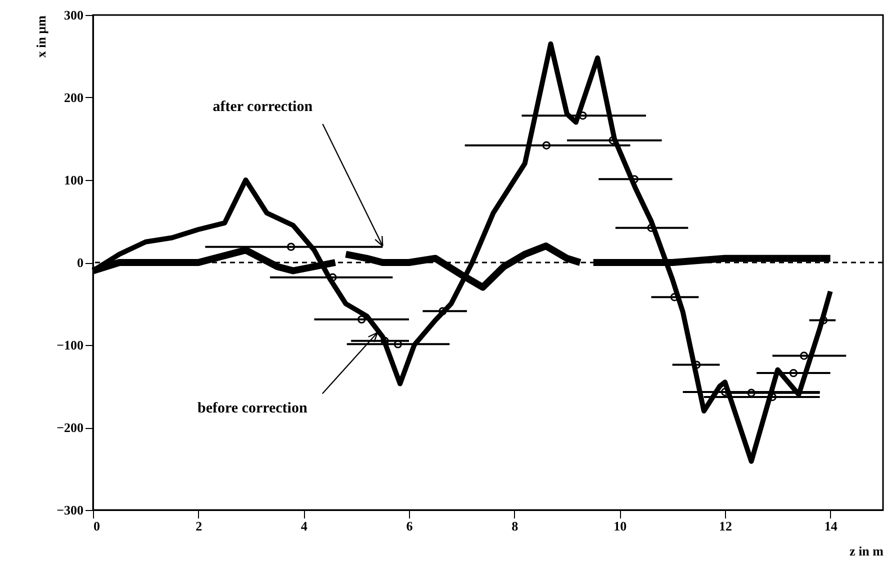  I want to click on y-tick-label: −300, so click(70, 510).